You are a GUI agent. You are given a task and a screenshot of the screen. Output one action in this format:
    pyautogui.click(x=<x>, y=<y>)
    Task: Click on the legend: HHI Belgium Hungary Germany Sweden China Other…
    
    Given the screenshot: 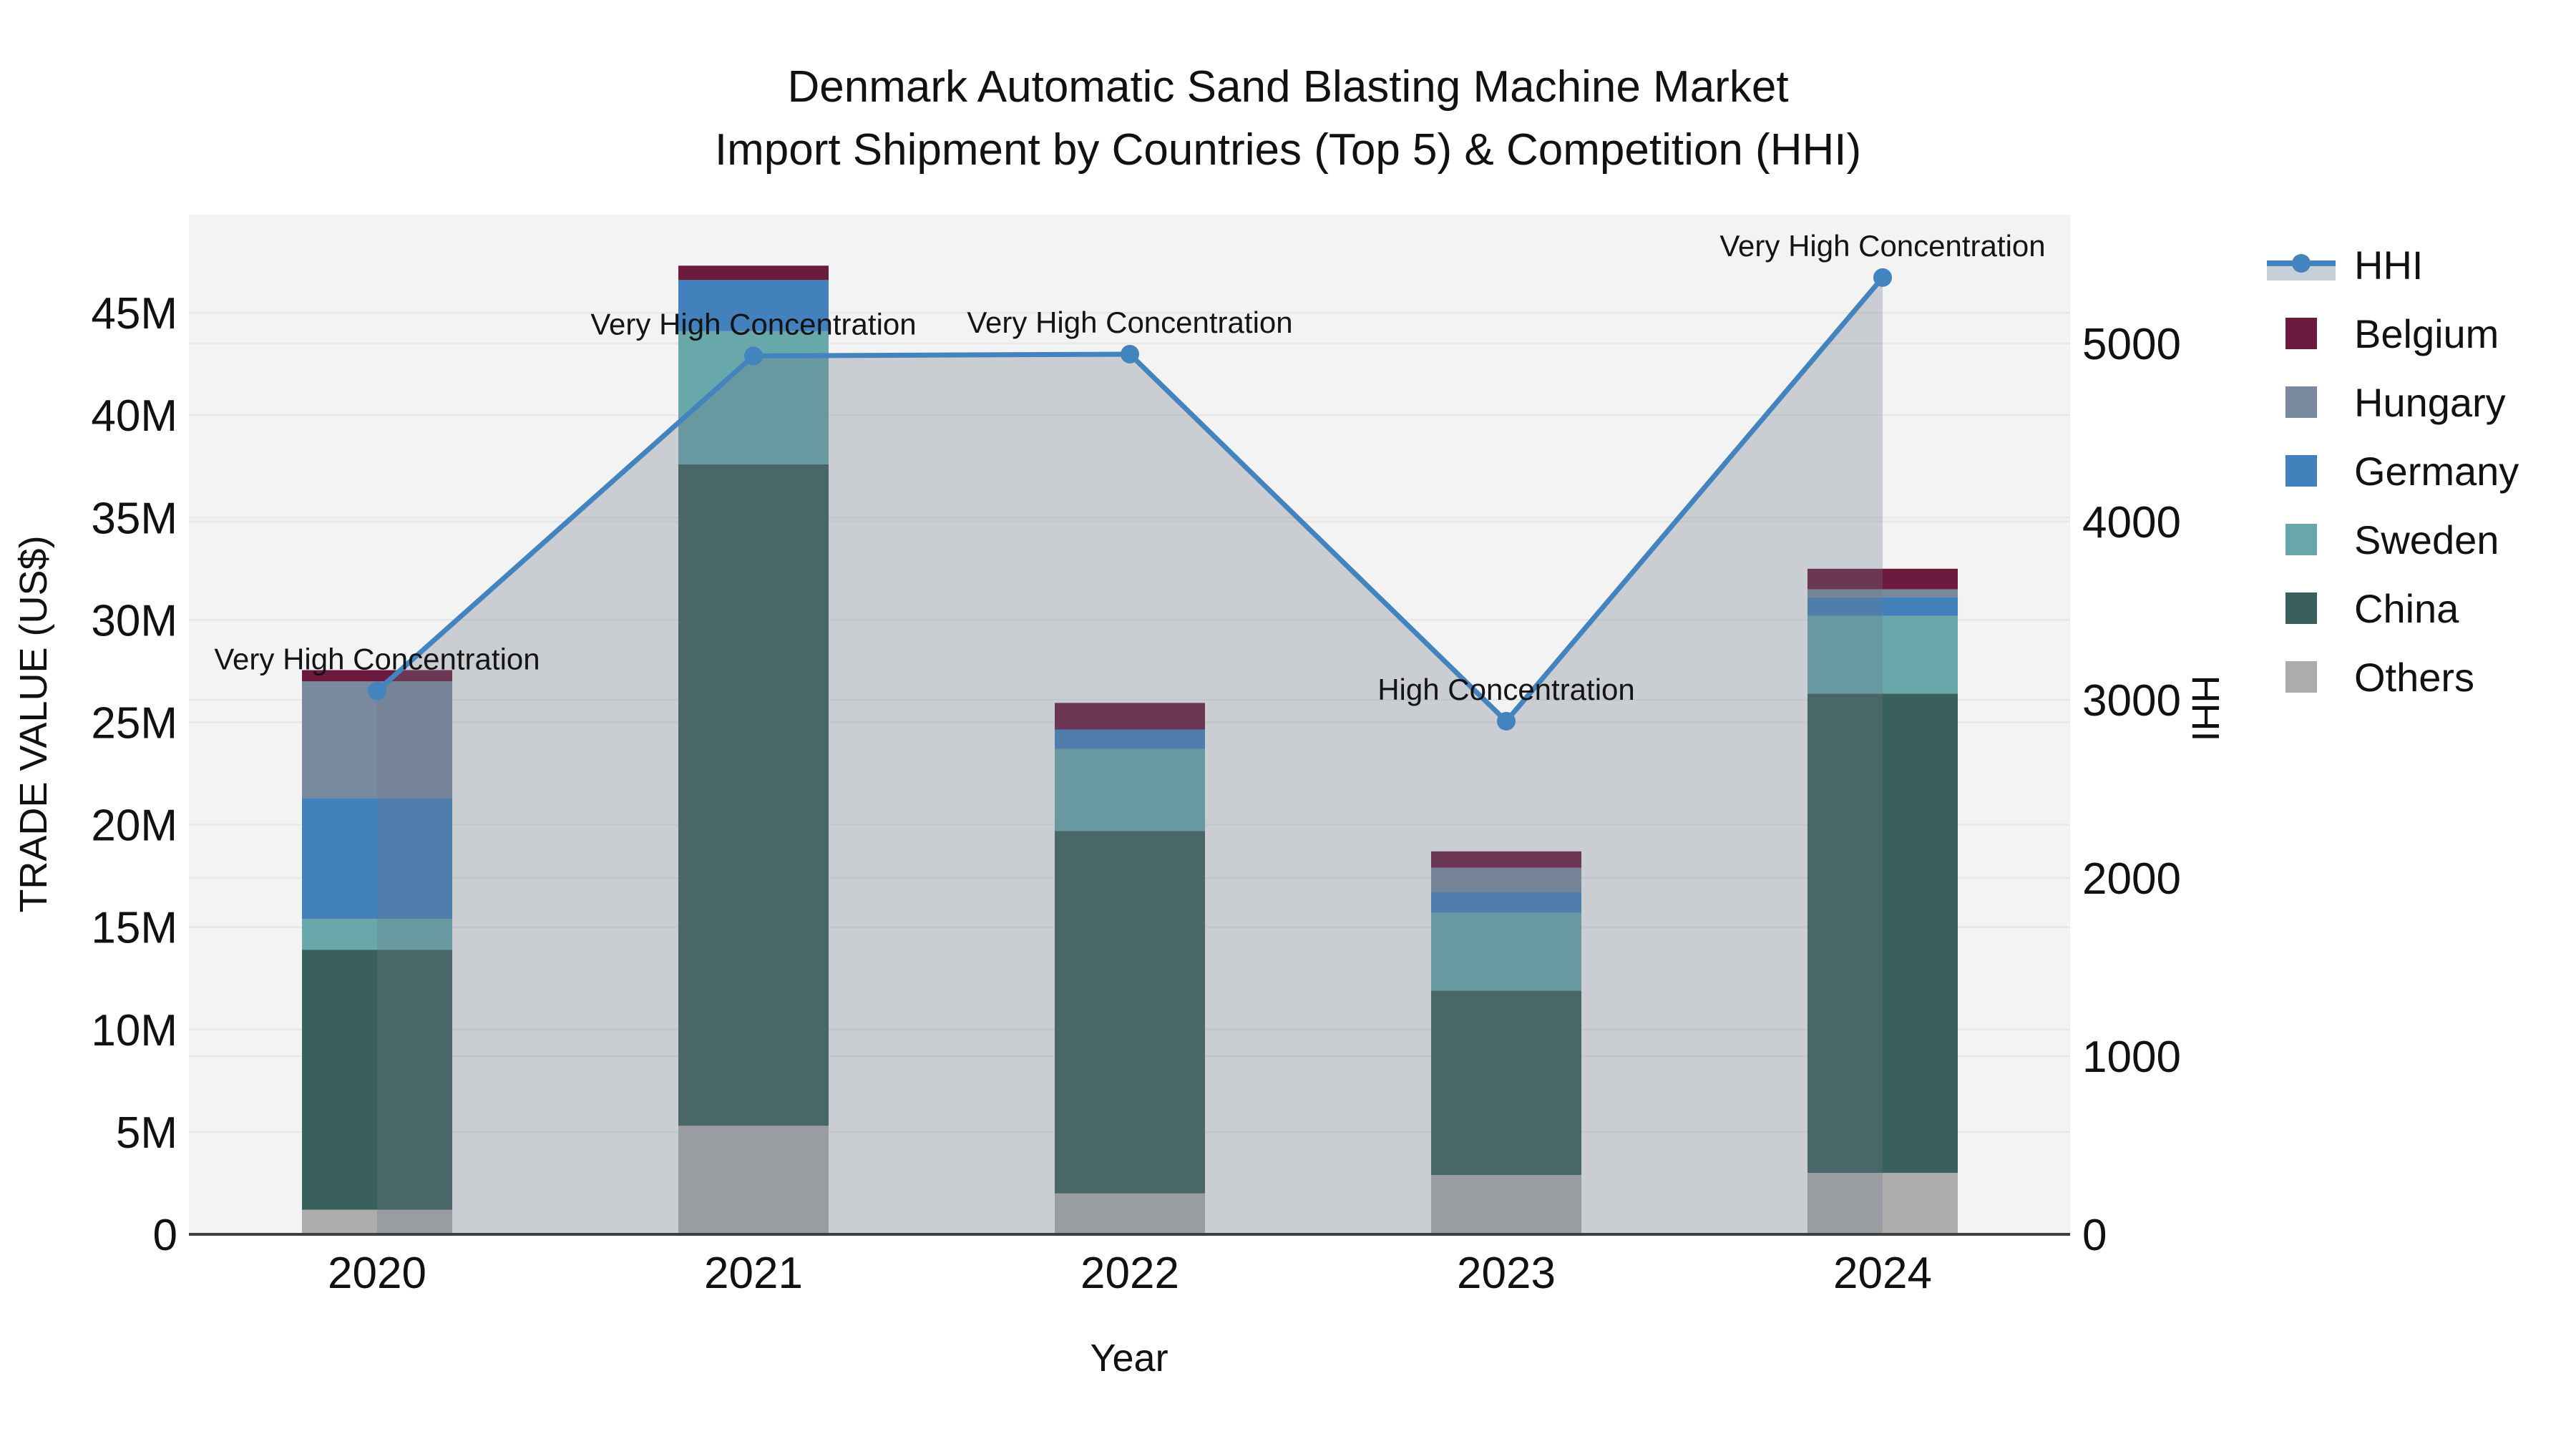 What is the action you would take?
    pyautogui.click(x=2393, y=470)
    